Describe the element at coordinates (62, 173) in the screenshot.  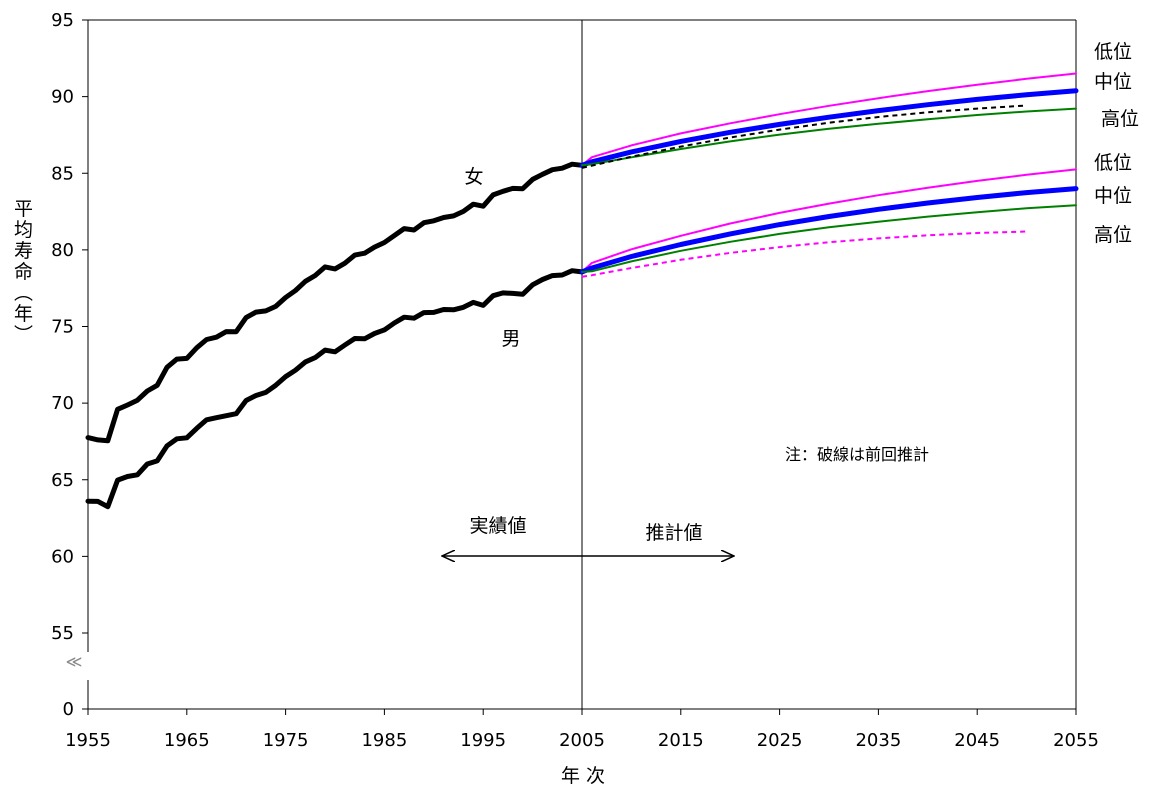
I see `y-tick-label-85: 85` at that location.